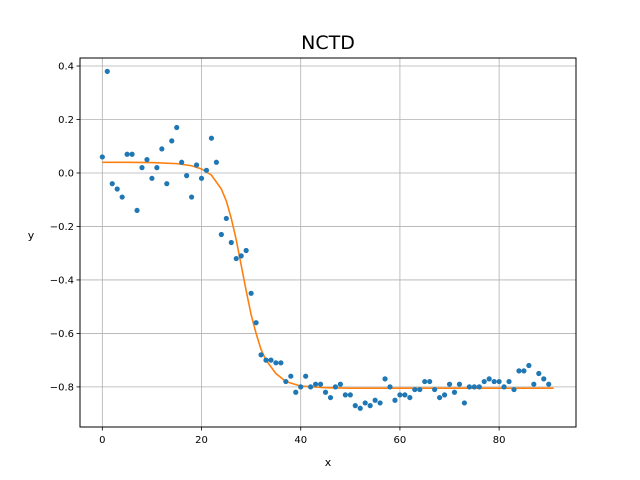 The width and height of the screenshot is (640, 480). What do you see at coordinates (400, 440) in the screenshot?
I see `x-tick-label: 60` at bounding box center [400, 440].